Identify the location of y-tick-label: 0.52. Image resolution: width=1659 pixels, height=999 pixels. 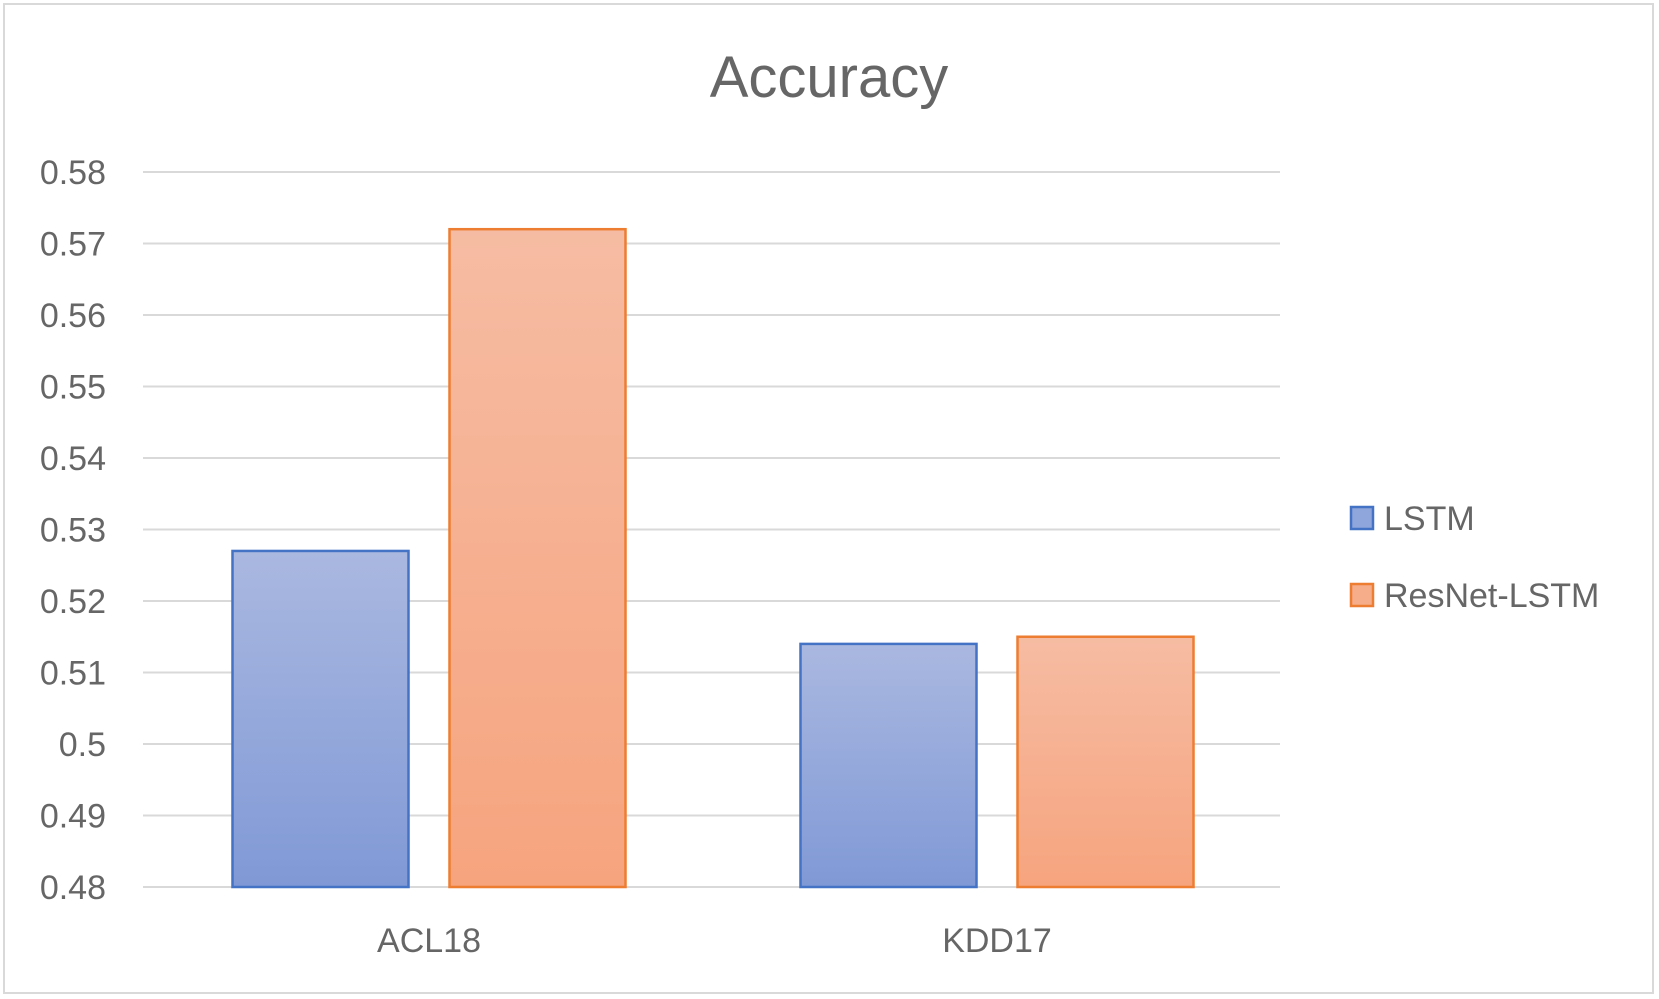
(73, 602).